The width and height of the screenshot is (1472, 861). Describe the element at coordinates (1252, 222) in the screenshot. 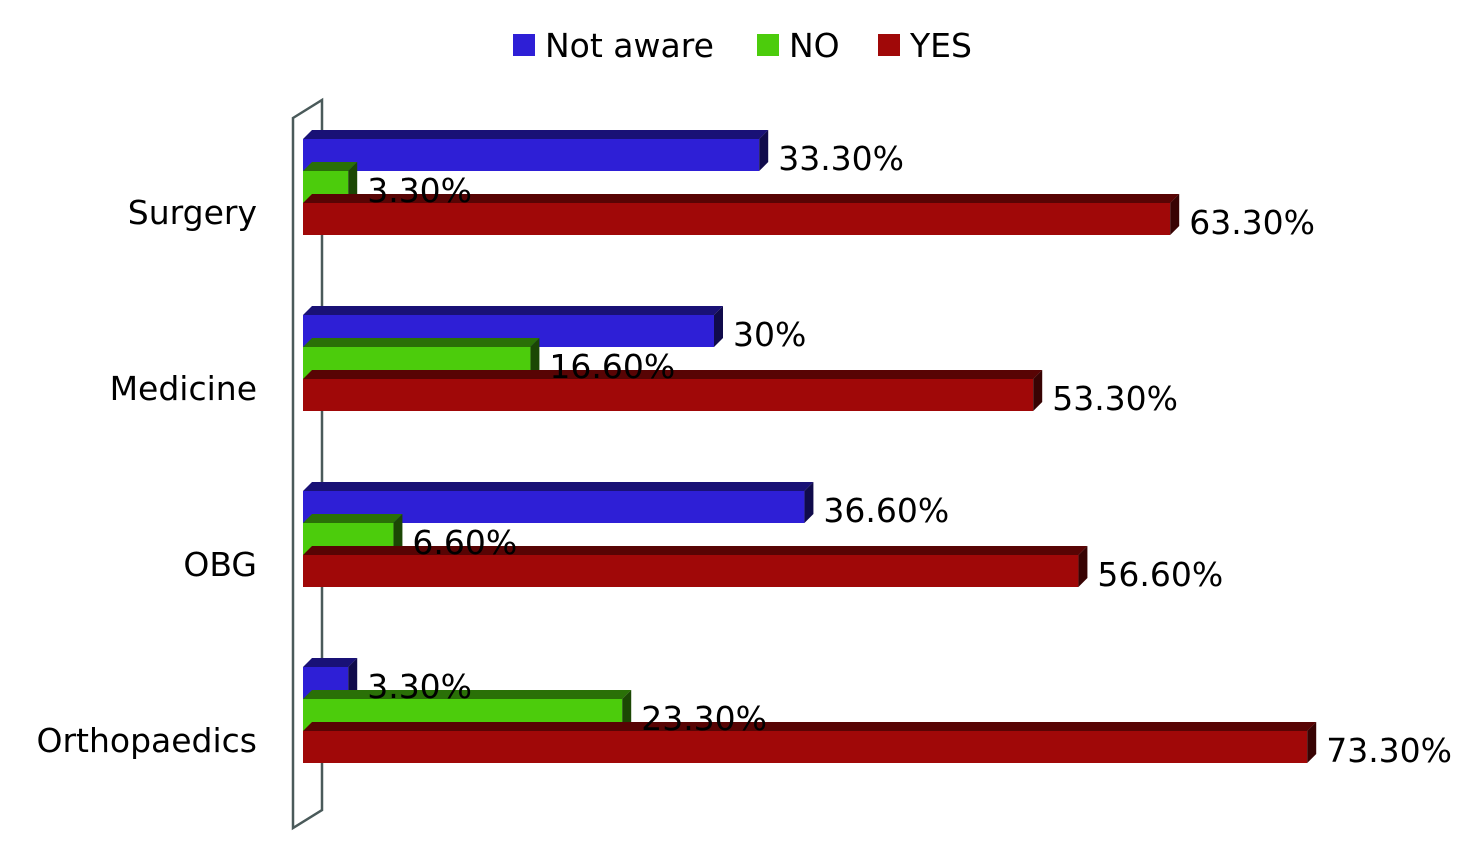

I see `value-label-surgery-yes: 63.30%` at that location.